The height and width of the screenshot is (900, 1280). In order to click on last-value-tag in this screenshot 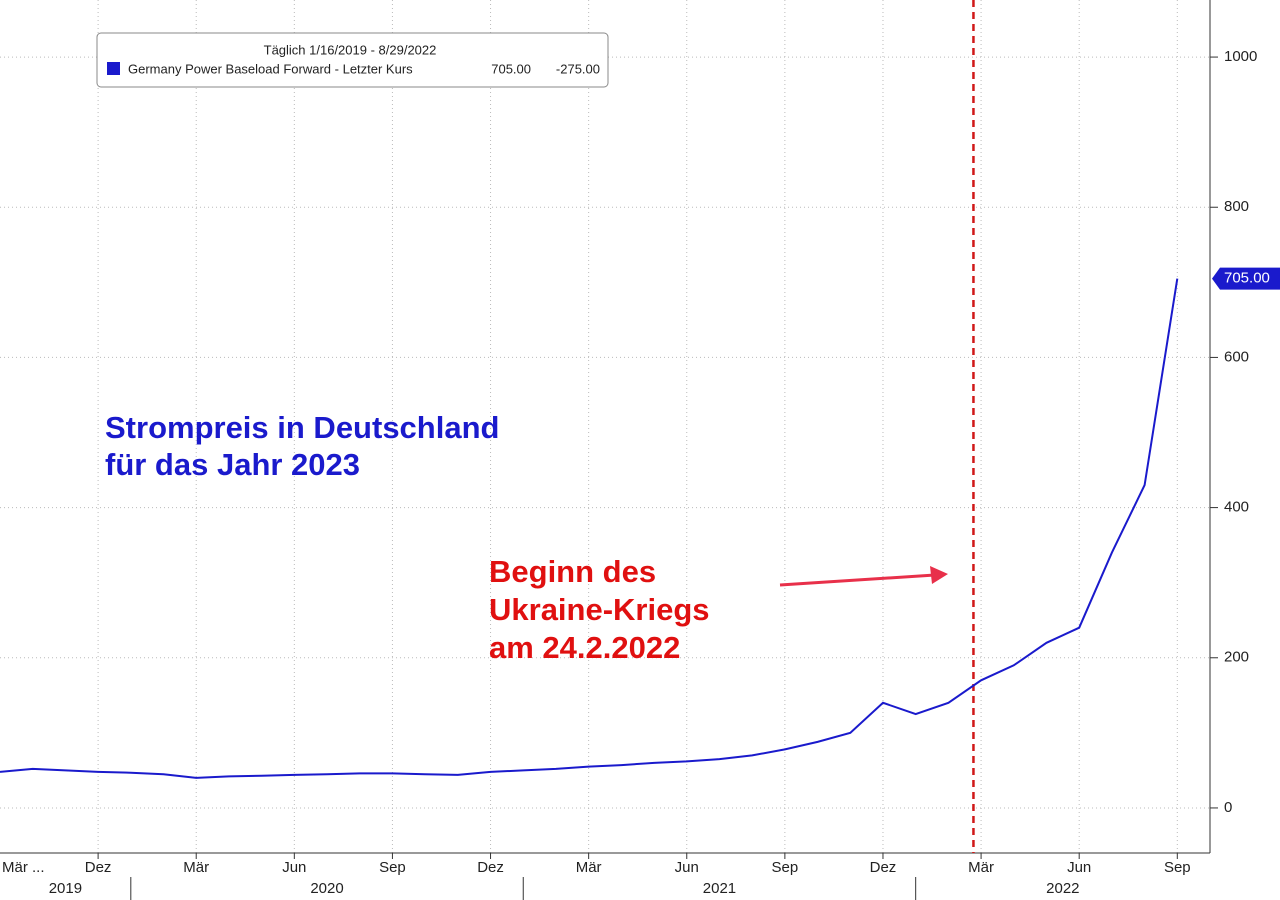, I will do `click(1246, 278)`.